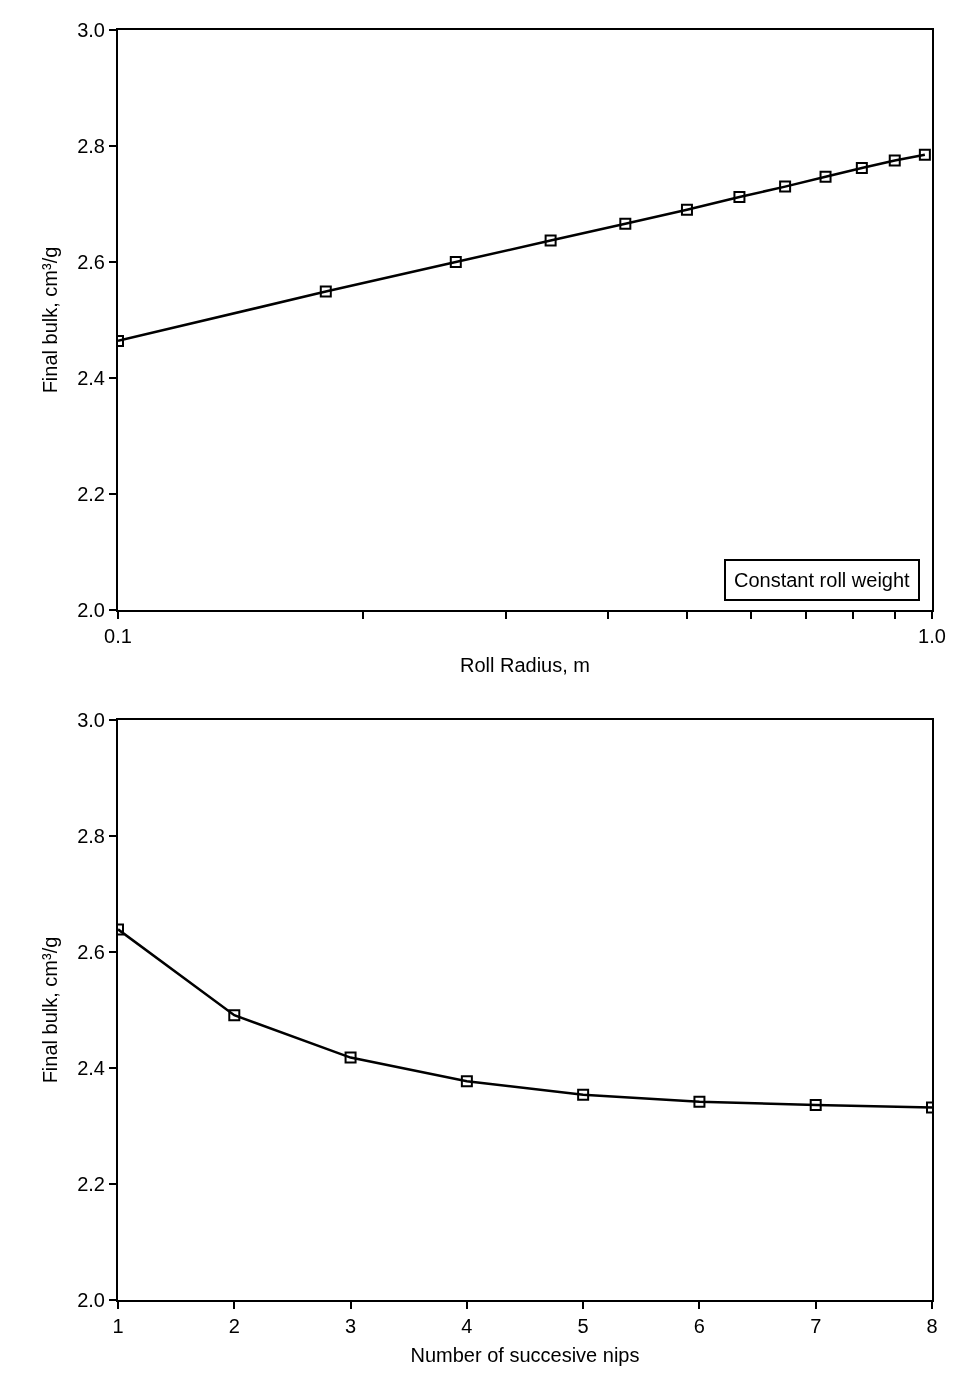  Describe the element at coordinates (699, 1326) in the screenshot. I see `x-tick-label: 6` at that location.